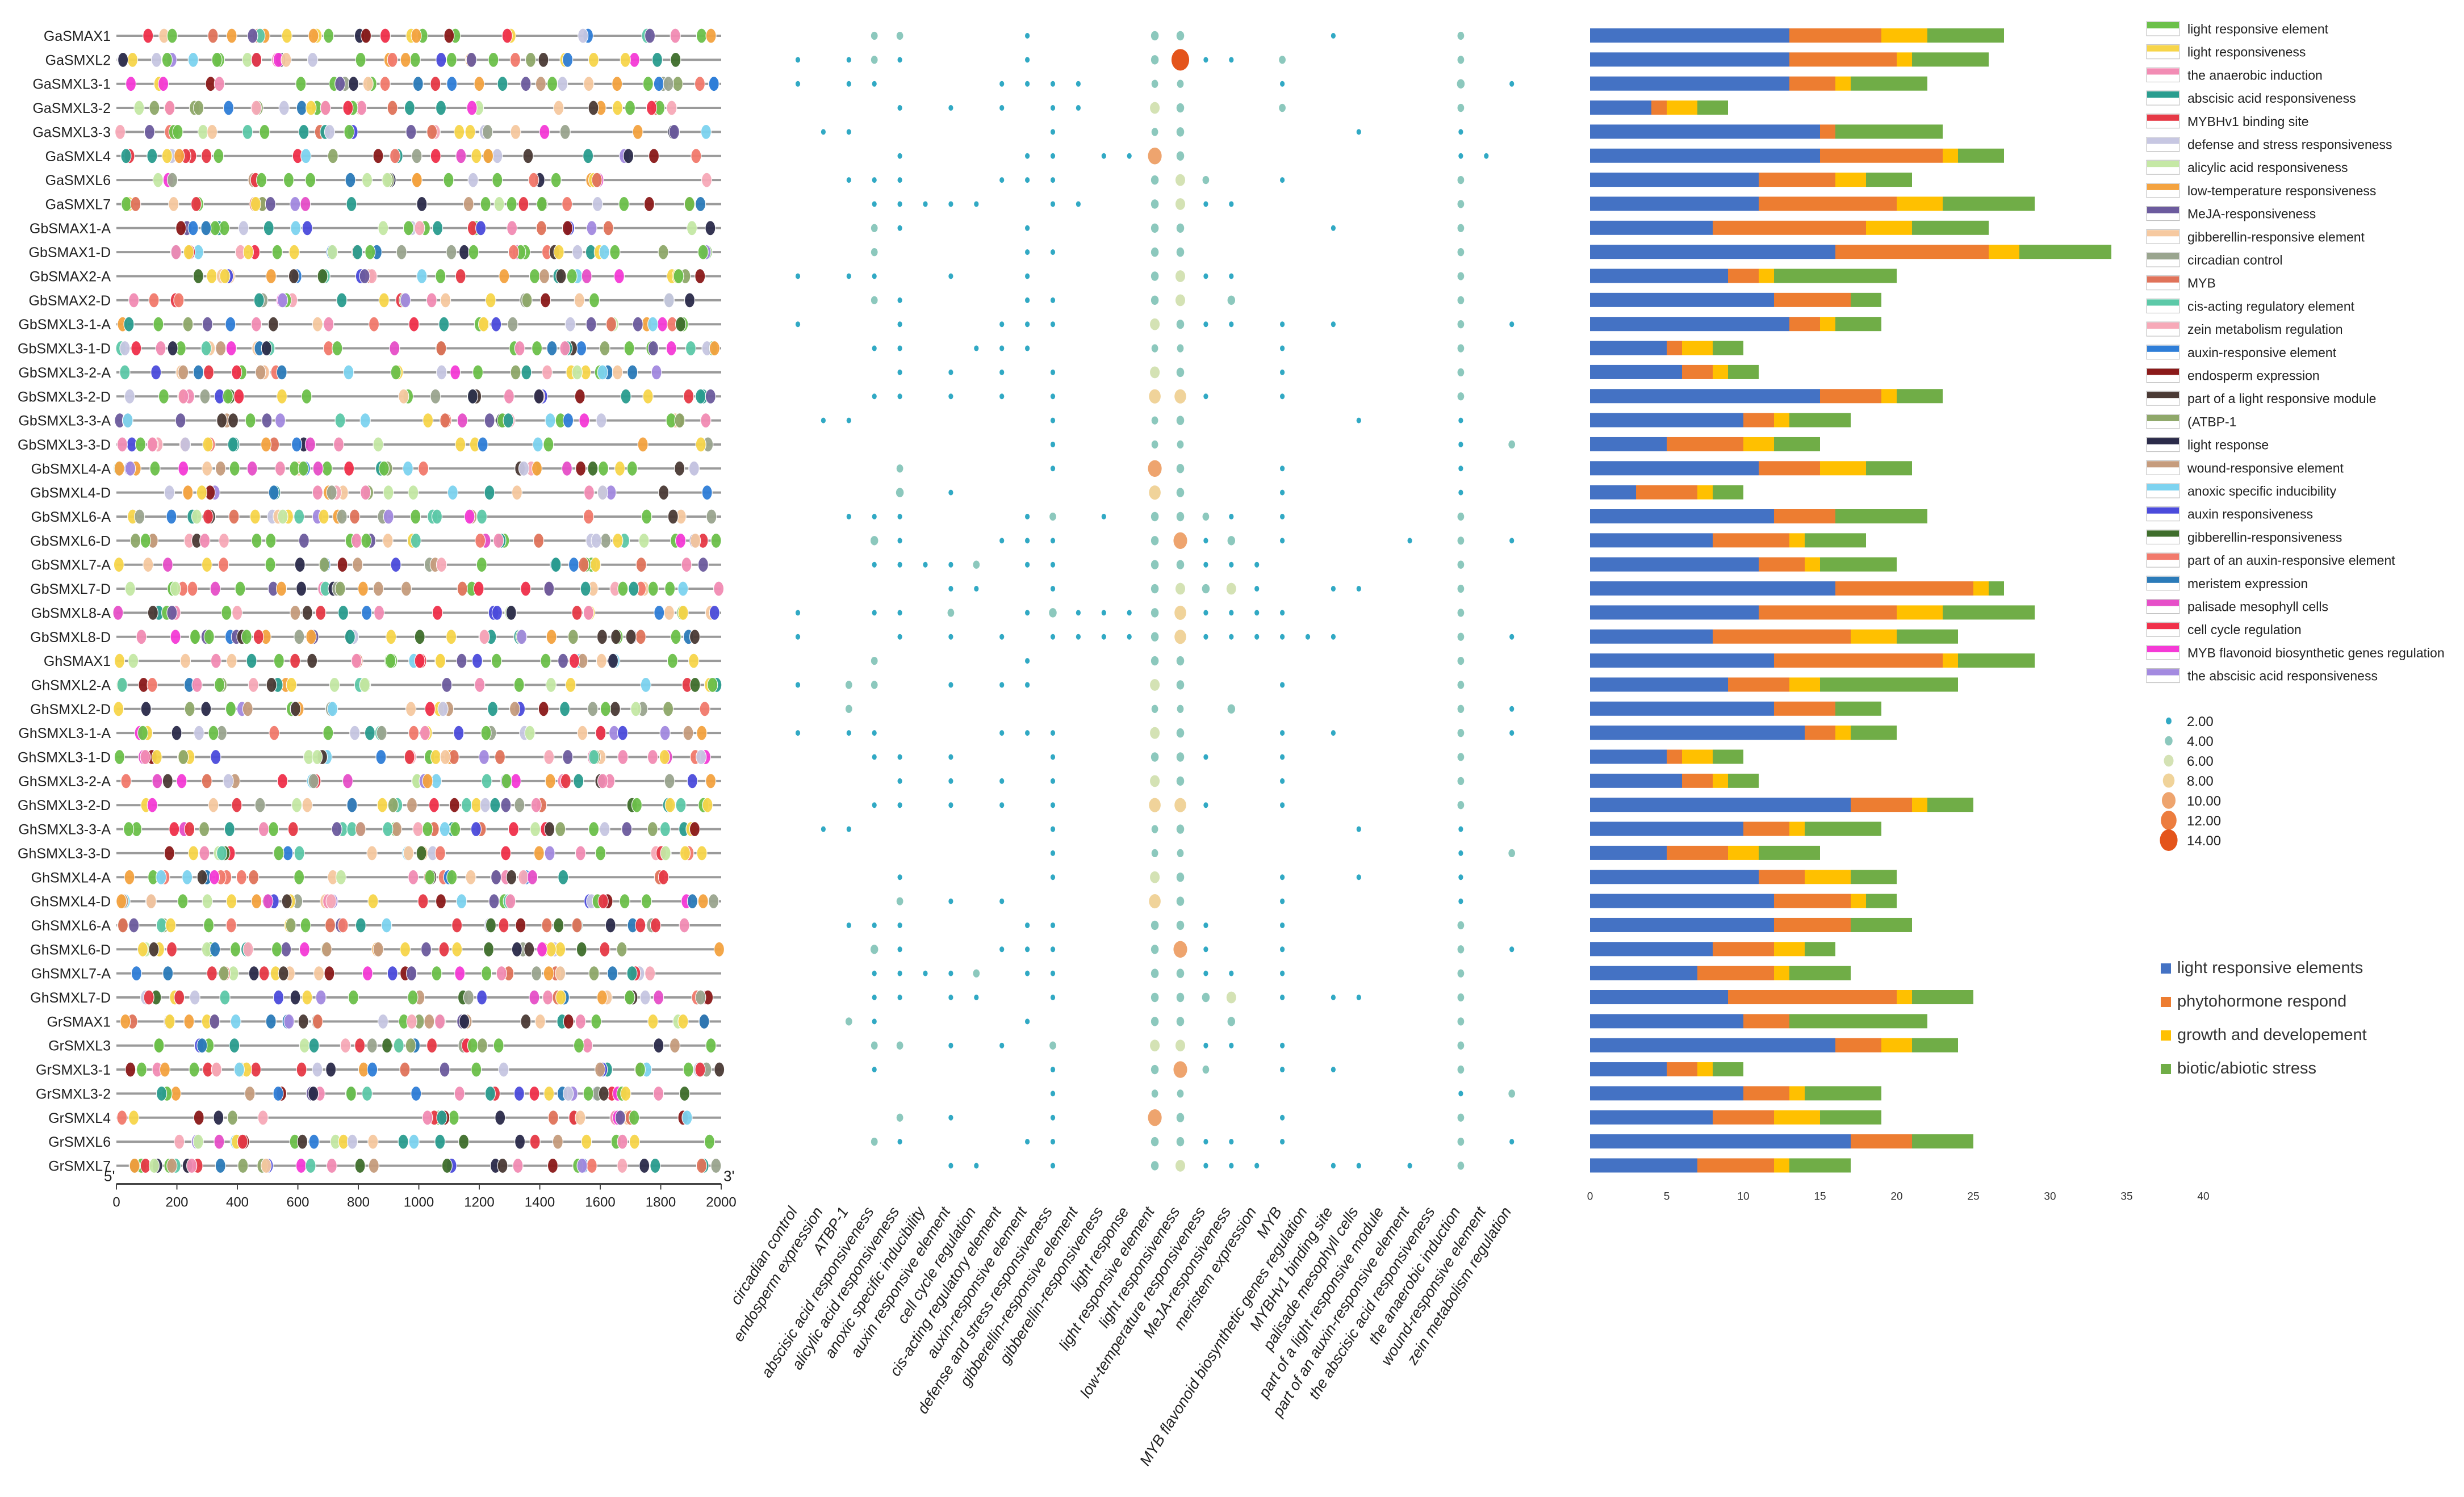 The height and width of the screenshot is (1497, 2464). What do you see at coordinates (2228, 445) in the screenshot?
I see `legend-label: light response` at bounding box center [2228, 445].